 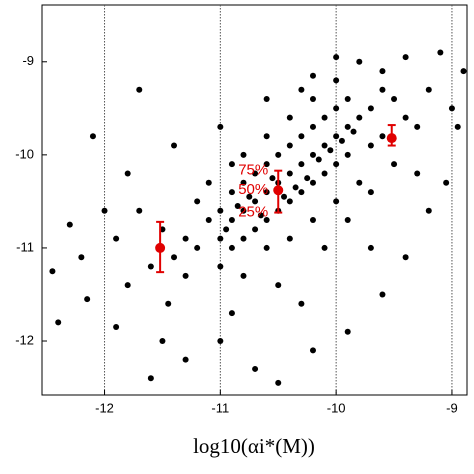 What do you see at coordinates (253, 212) in the screenshot?
I see `annotation: 25%` at bounding box center [253, 212].